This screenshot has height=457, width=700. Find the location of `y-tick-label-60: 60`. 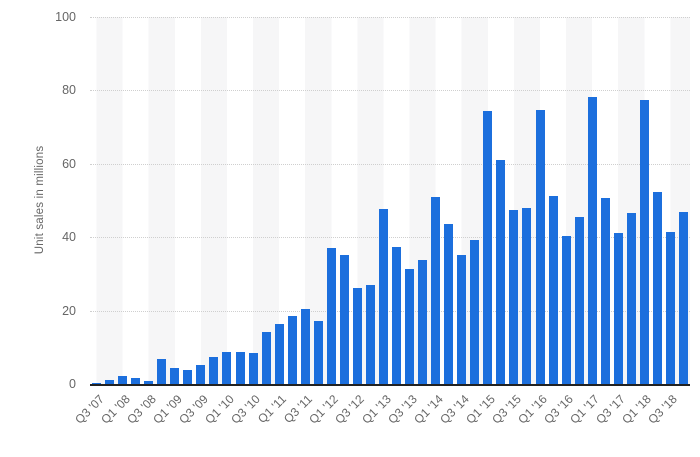

y-tick-label-60: 60 is located at coordinates (69, 163).